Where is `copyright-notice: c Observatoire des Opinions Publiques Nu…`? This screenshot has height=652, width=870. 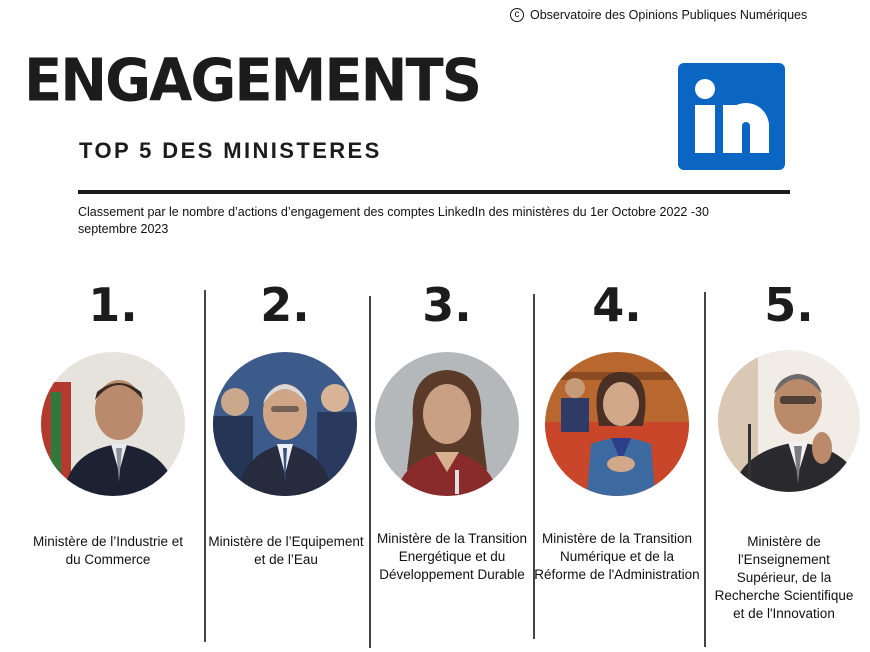
copyright-notice: c Observatoire des Opinions Publiques Nu… is located at coordinates (658, 15).